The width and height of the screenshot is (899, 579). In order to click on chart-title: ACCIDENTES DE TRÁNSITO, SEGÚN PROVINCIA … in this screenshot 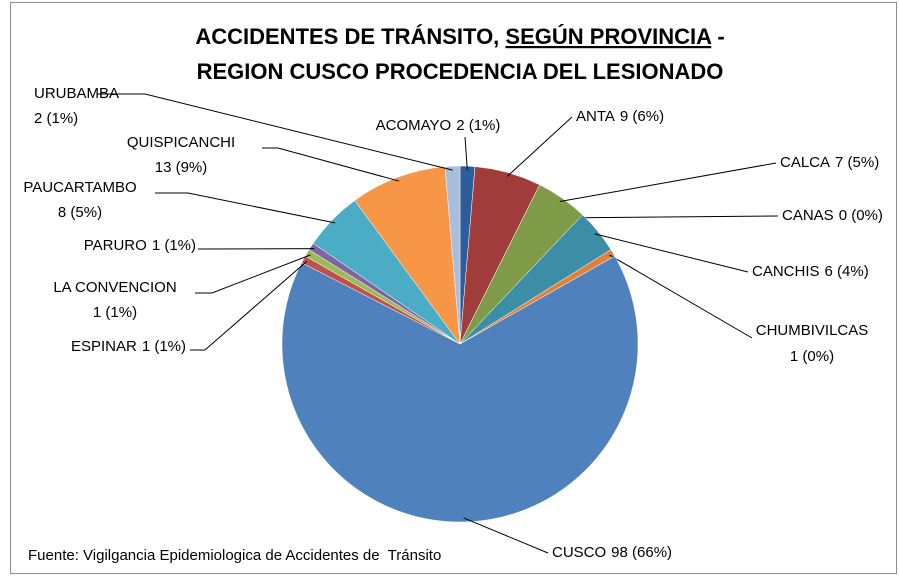, I will do `click(459, 36)`.